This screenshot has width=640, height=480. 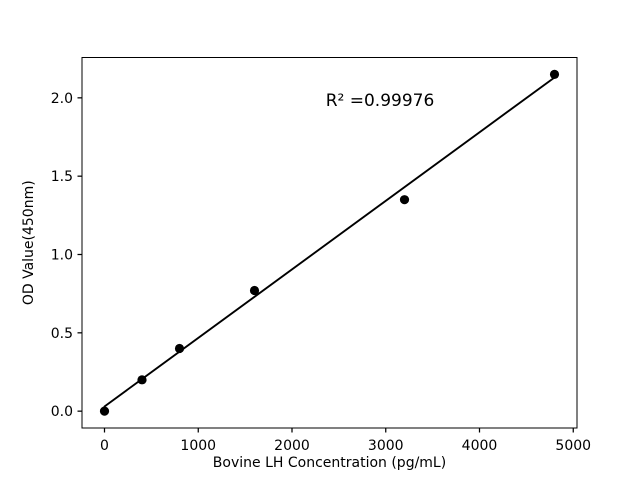 What do you see at coordinates (329, 463) in the screenshot?
I see `x-axis-title: Bovine LH Concentration (pg/mL)` at bounding box center [329, 463].